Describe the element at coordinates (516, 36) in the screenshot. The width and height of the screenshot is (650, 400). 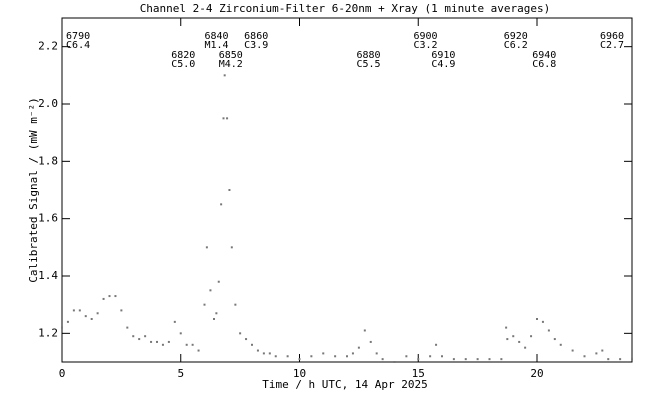
I see `flare-number: 6920` at that location.